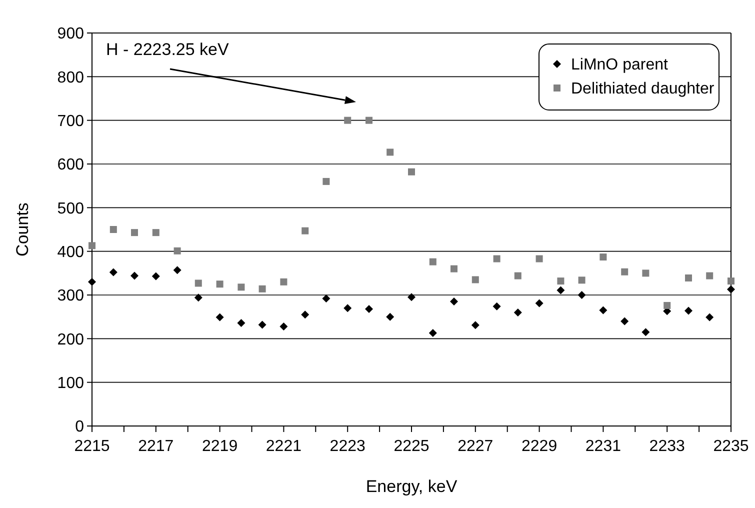 The image size is (755, 508). What do you see at coordinates (70, 34) in the screenshot?
I see `y-tick-label: 900` at bounding box center [70, 34].